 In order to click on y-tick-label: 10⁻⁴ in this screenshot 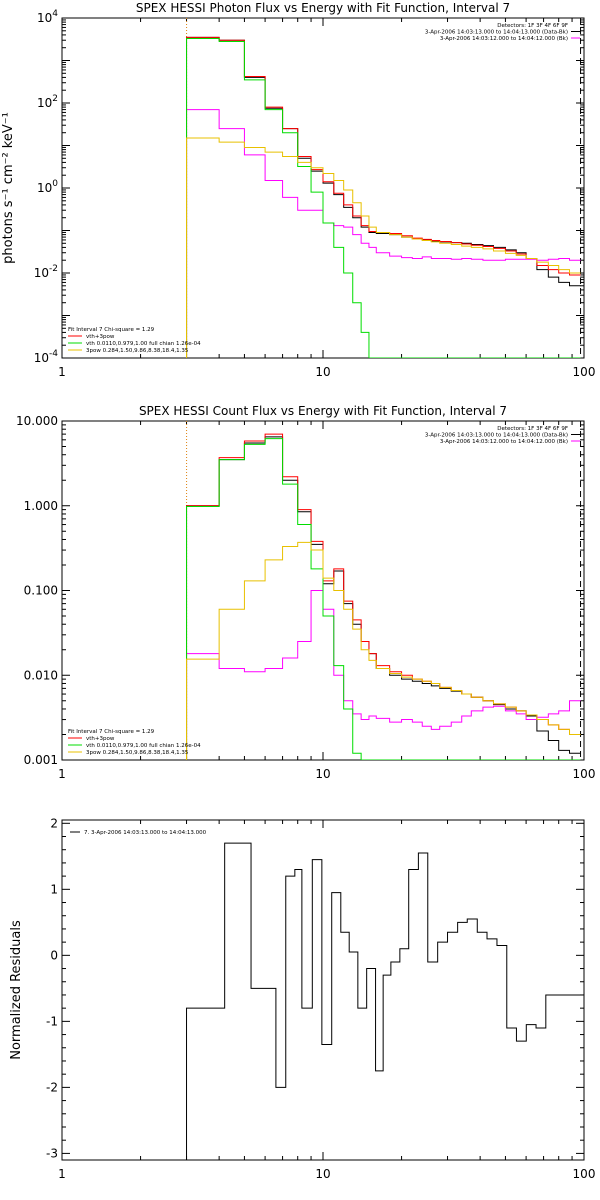, I will do `click(46, 357)`.